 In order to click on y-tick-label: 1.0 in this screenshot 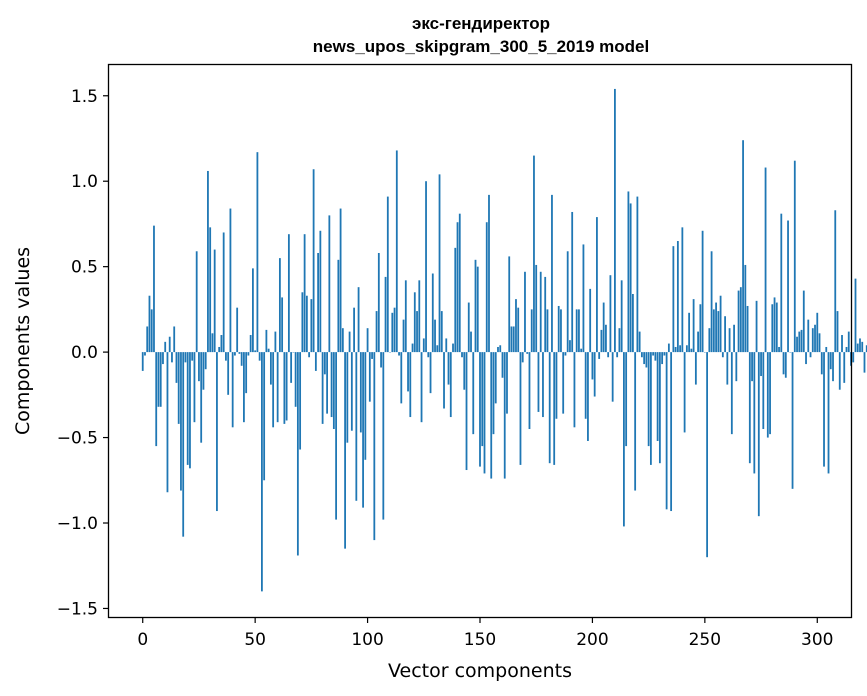, I will do `click(84, 182)`.